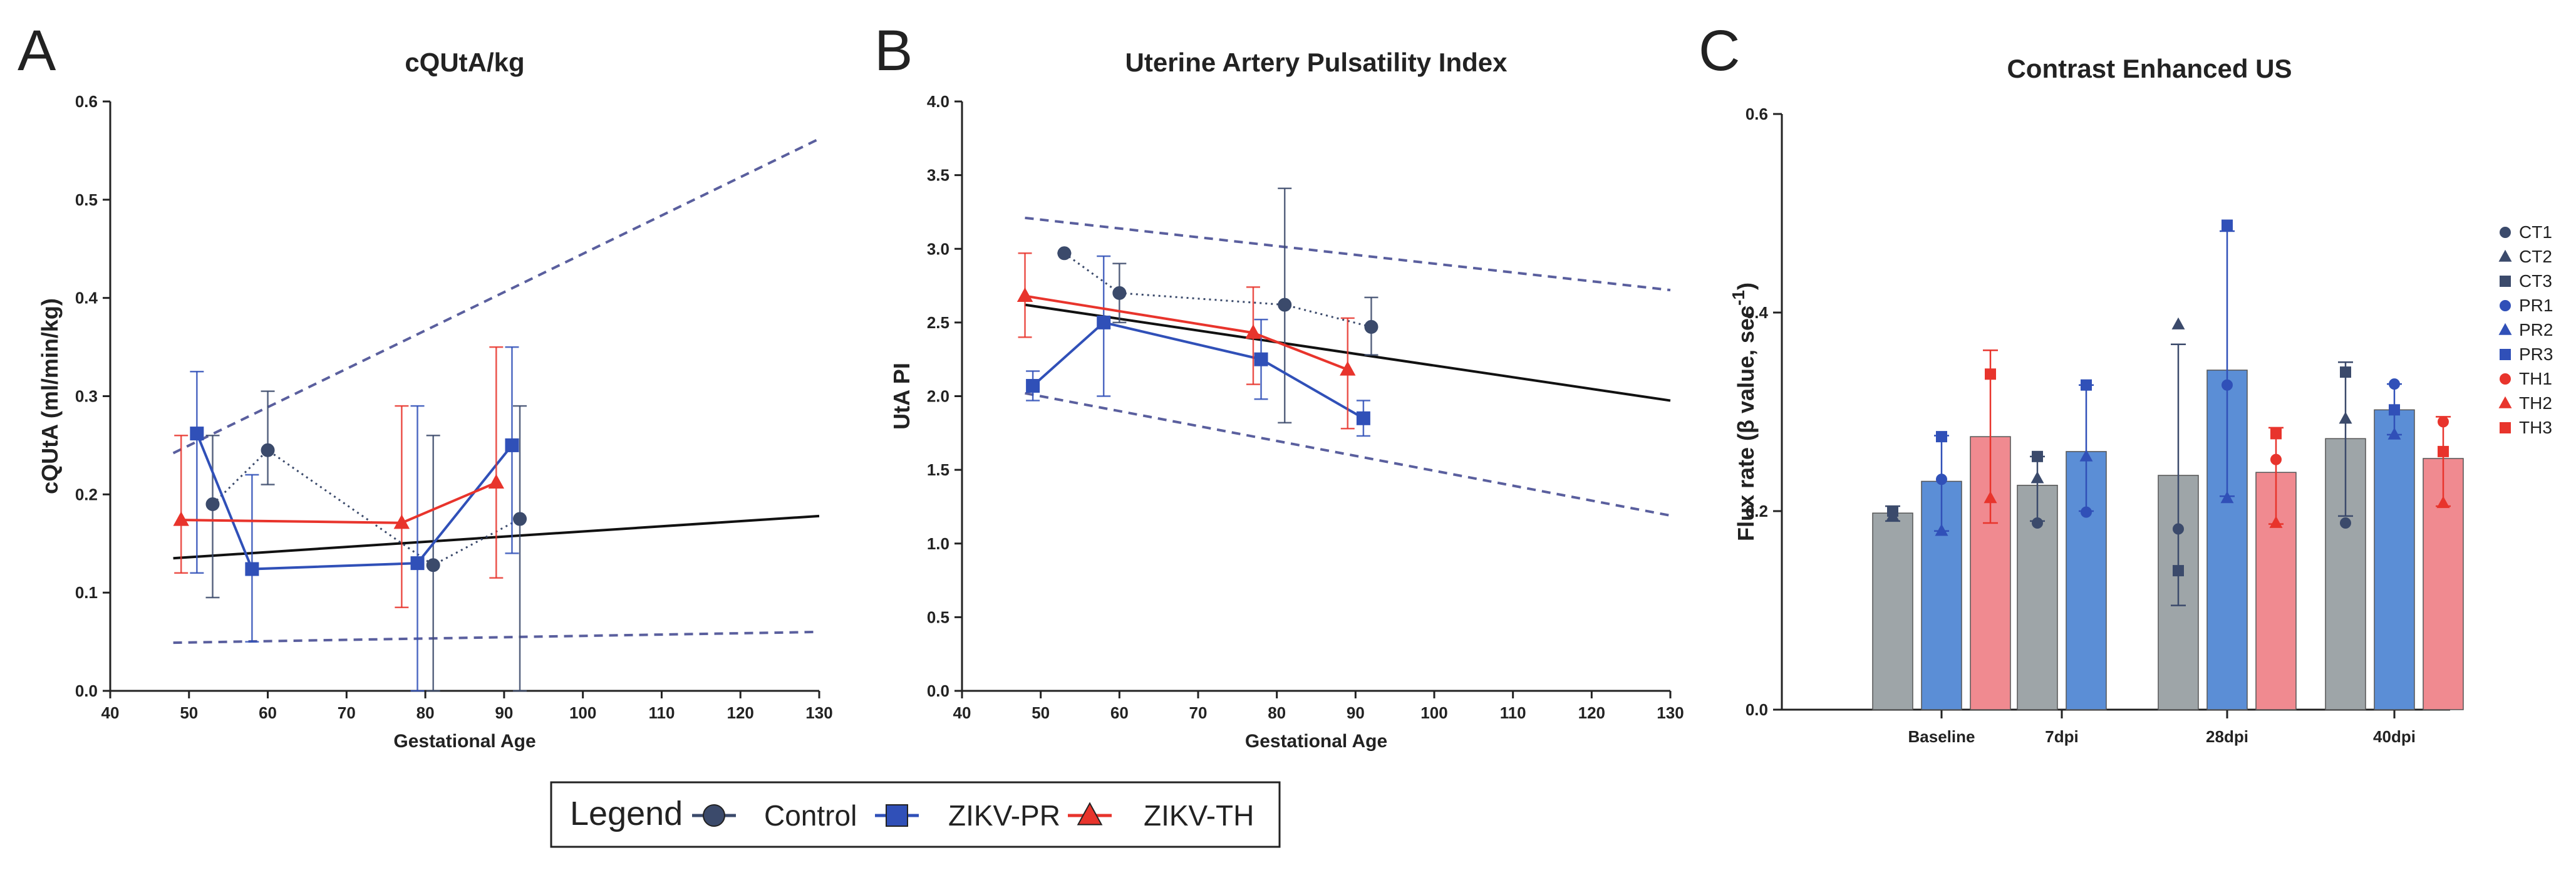 Image resolution: width=2576 pixels, height=870 pixels. What do you see at coordinates (938, 543) in the screenshot?
I see `y-tick-label: 1.0` at bounding box center [938, 543].